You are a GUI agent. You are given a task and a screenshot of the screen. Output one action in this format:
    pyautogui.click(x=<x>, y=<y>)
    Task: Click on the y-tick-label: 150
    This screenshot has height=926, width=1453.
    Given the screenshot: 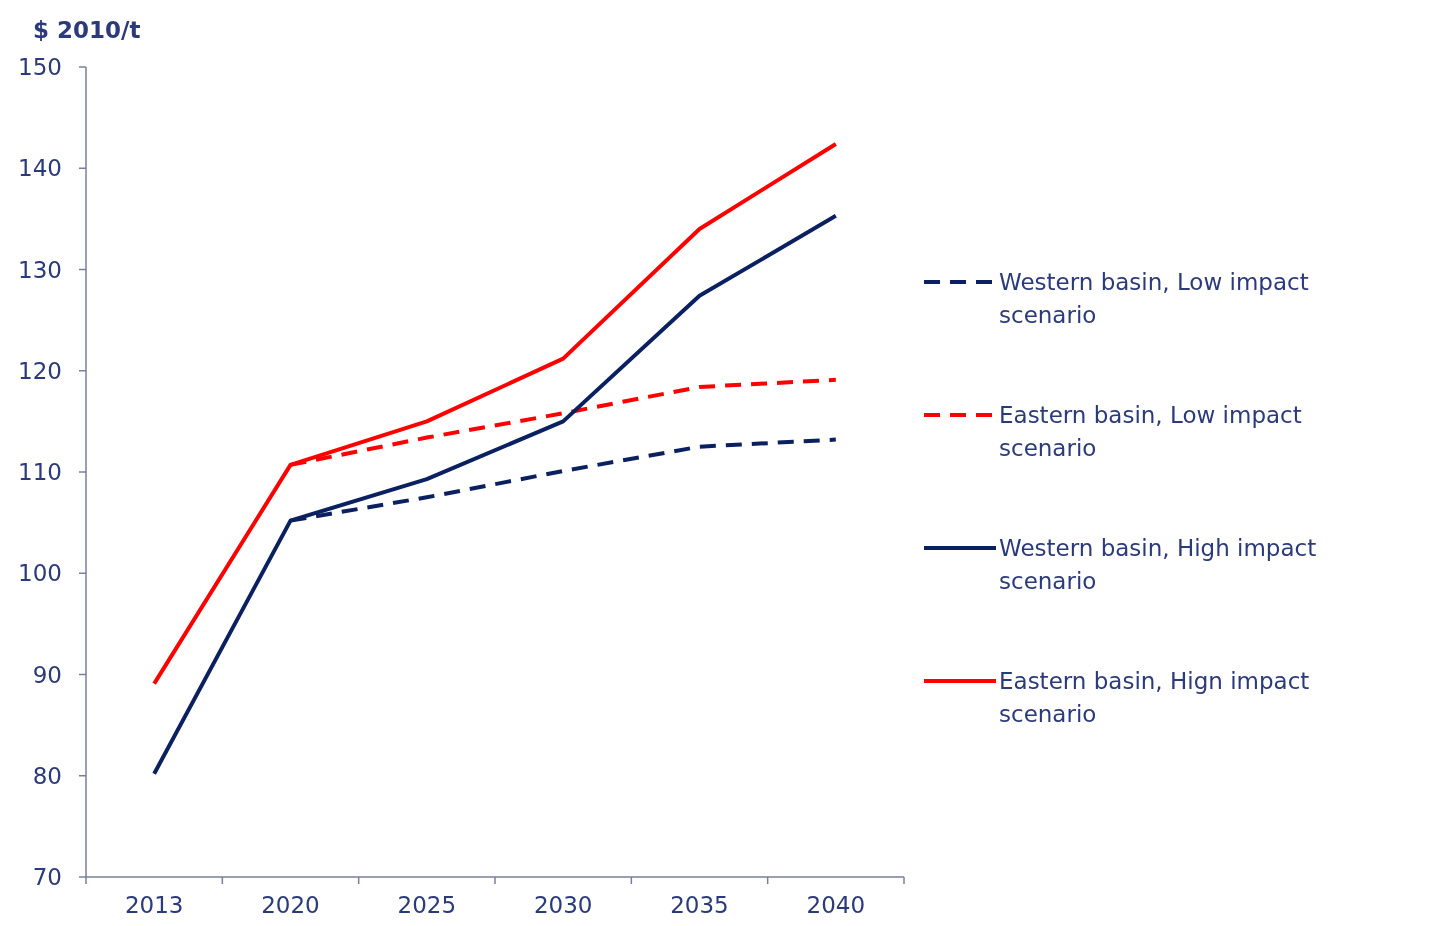 What is the action you would take?
    pyautogui.click(x=40, y=67)
    